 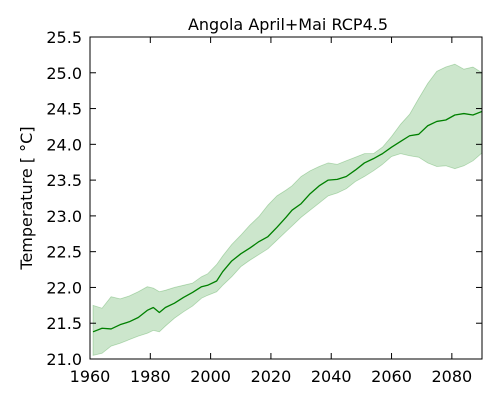 I want to click on y-tick-label: 21.5, so click(x=64, y=323).